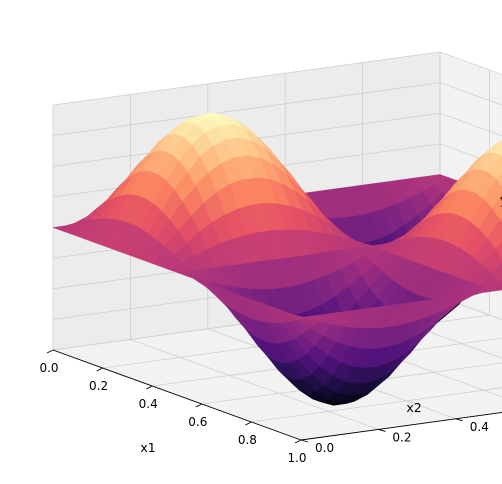 Image resolution: width=502 pixels, height=484 pixels. I want to click on y-axis-label: x2, so click(413, 407).